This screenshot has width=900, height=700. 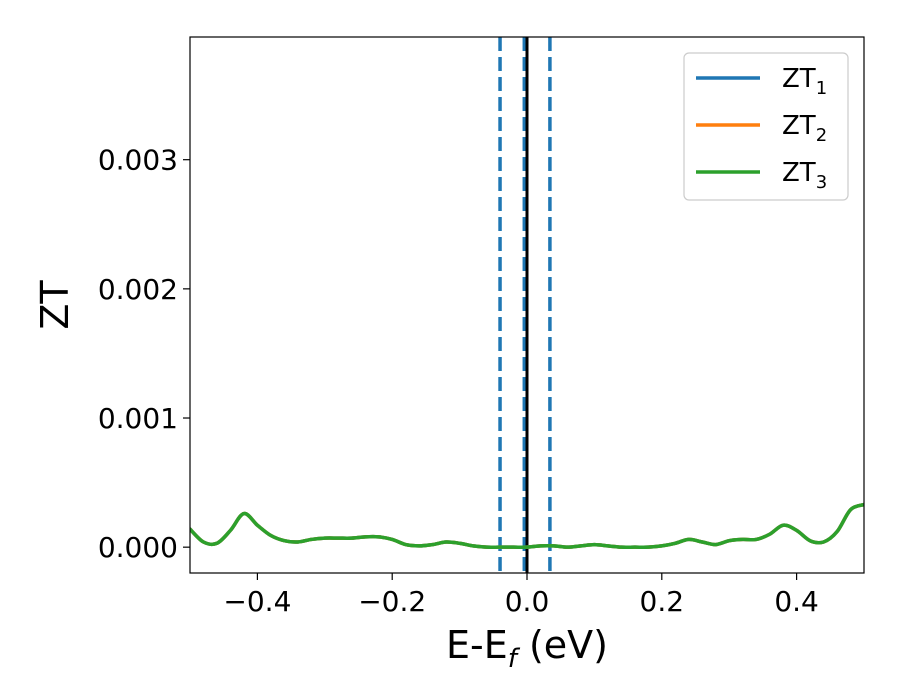 I want to click on x-tick-label: −0.2, so click(x=392, y=601).